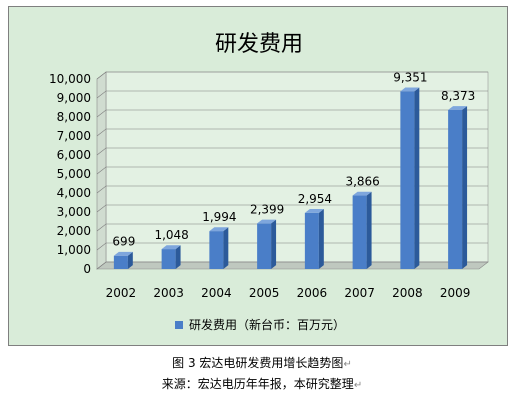  Describe the element at coordinates (74, 117) in the screenshot. I see `y-tick-label: 8,000` at that location.